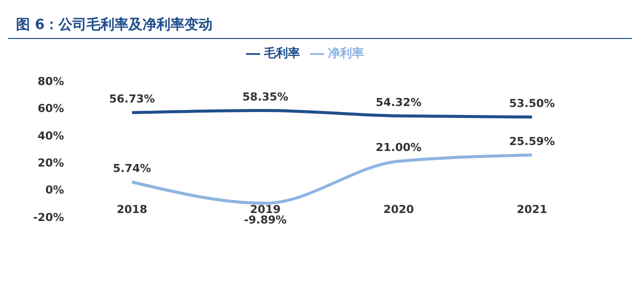 Image resolution: width=640 pixels, height=282 pixels. I want to click on x-tick-label: 2021, so click(532, 209).